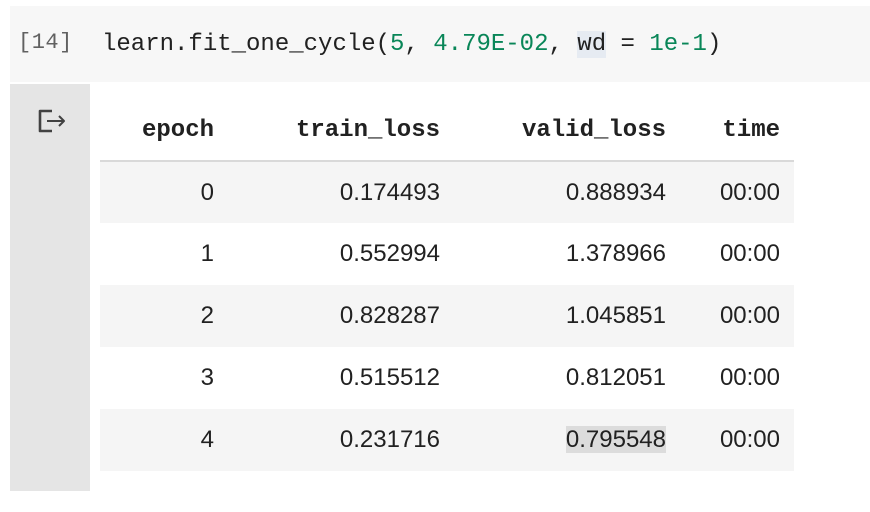 The image size is (870, 512). Describe the element at coordinates (714, 44) in the screenshot. I see `code-close-paren: )` at that location.